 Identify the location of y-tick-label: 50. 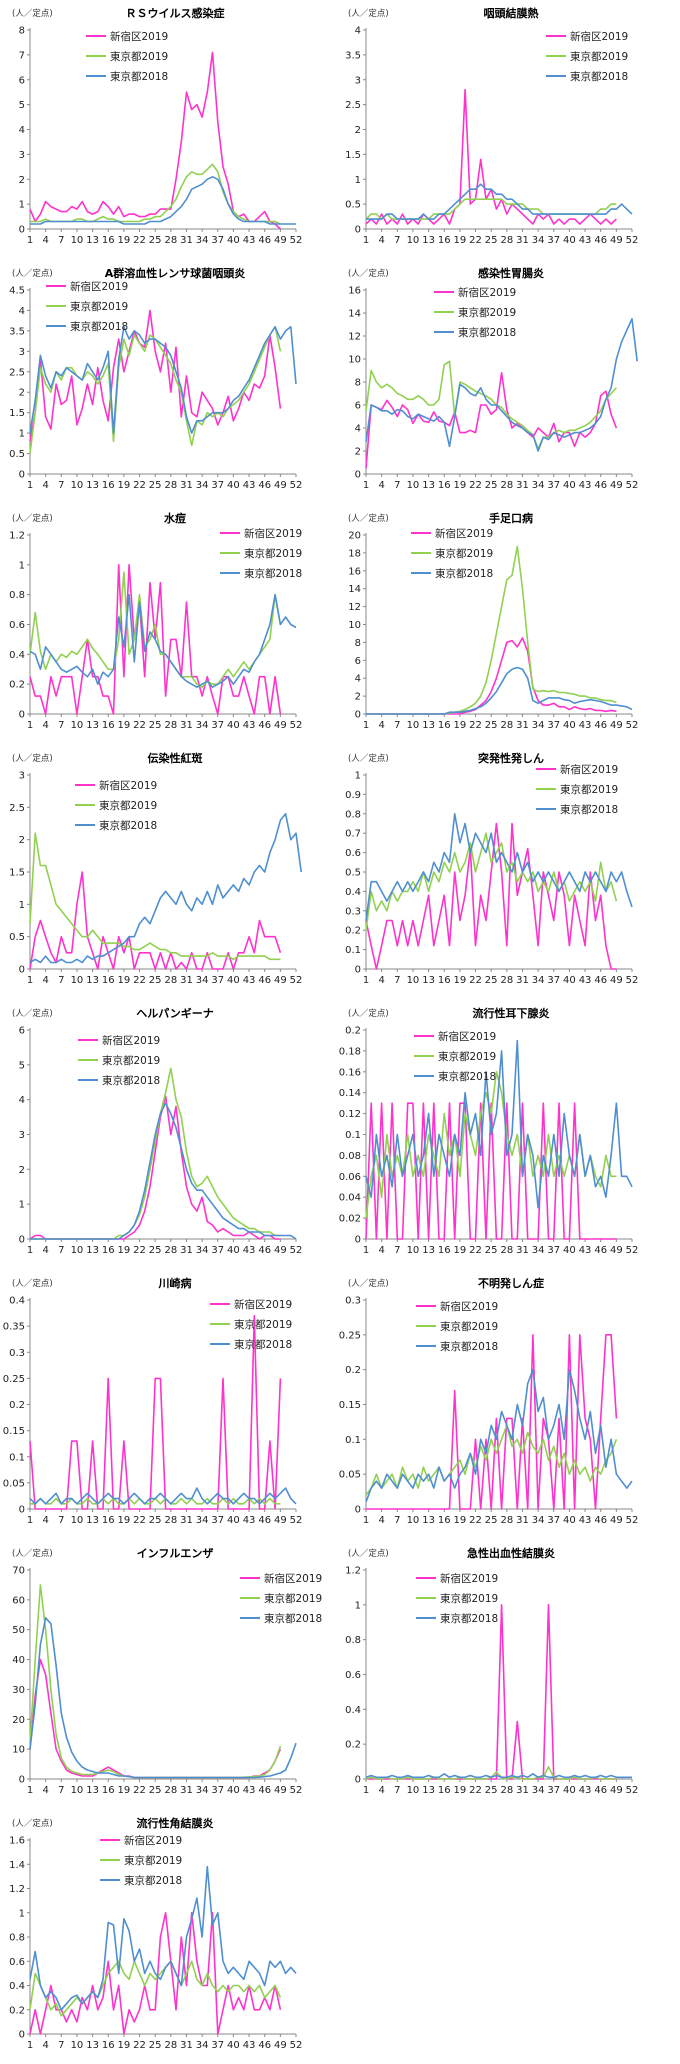
(18, 1630).